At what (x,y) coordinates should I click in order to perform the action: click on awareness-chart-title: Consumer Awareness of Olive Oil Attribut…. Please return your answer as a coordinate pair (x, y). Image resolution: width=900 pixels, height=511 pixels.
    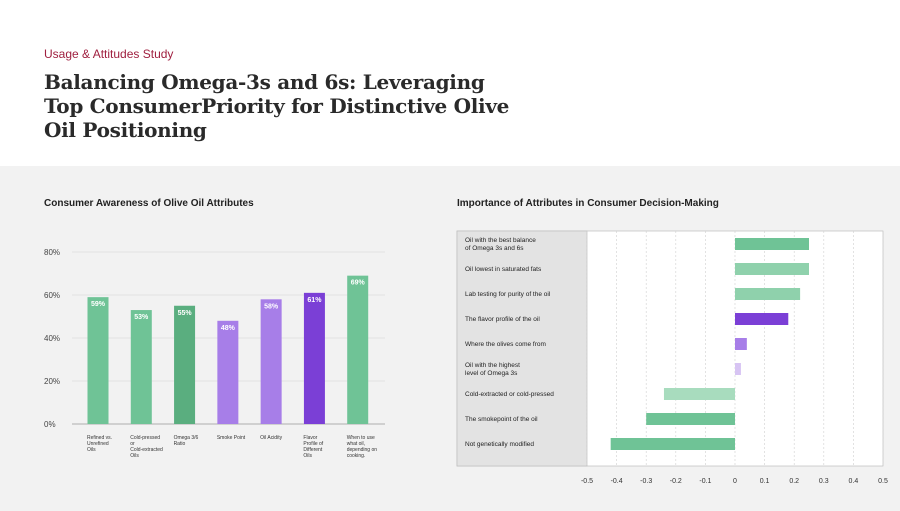
    Looking at the image, I should click on (149, 203).